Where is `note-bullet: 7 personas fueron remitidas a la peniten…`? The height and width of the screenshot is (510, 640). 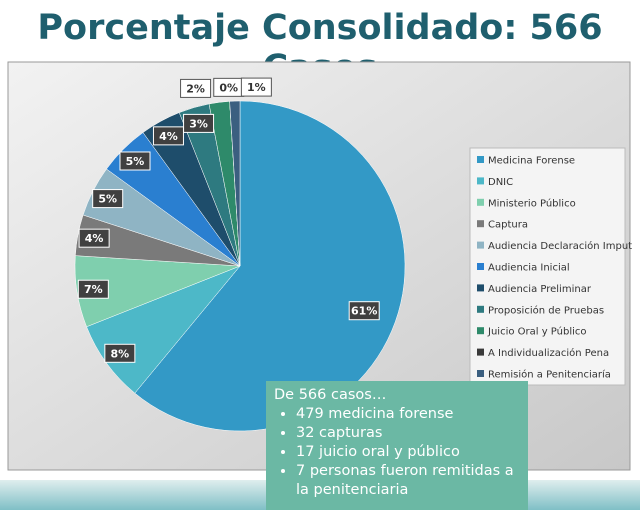
note-bullet: 7 personas fueron remitidas a la peniten… is located at coordinates (408, 481).